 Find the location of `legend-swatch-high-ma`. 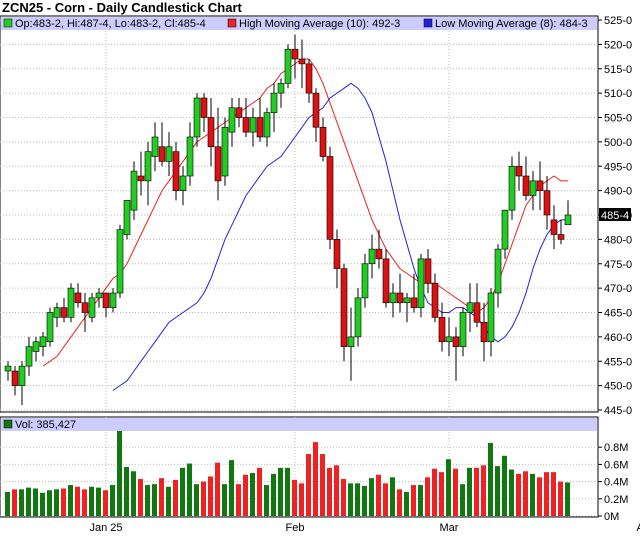

legend-swatch-high-ma is located at coordinates (232, 23).